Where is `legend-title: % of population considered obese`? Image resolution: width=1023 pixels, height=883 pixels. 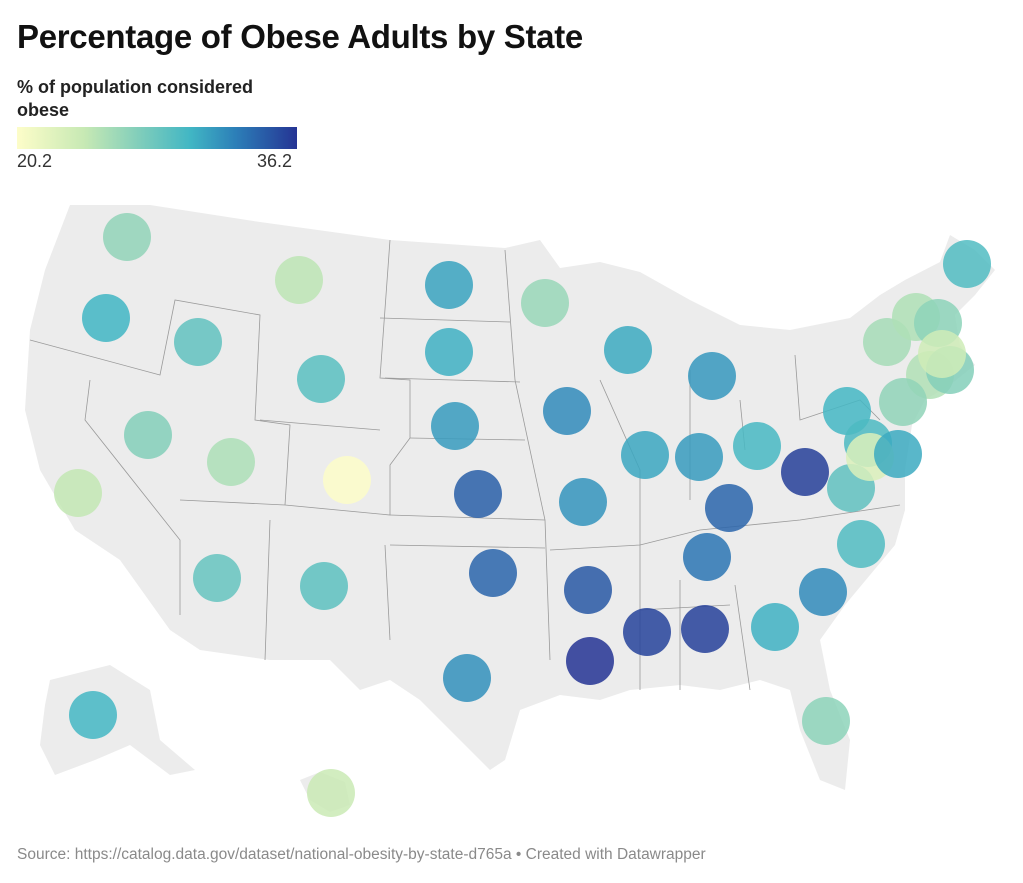
legend-title: % of population considered obese is located at coordinates (135, 98).